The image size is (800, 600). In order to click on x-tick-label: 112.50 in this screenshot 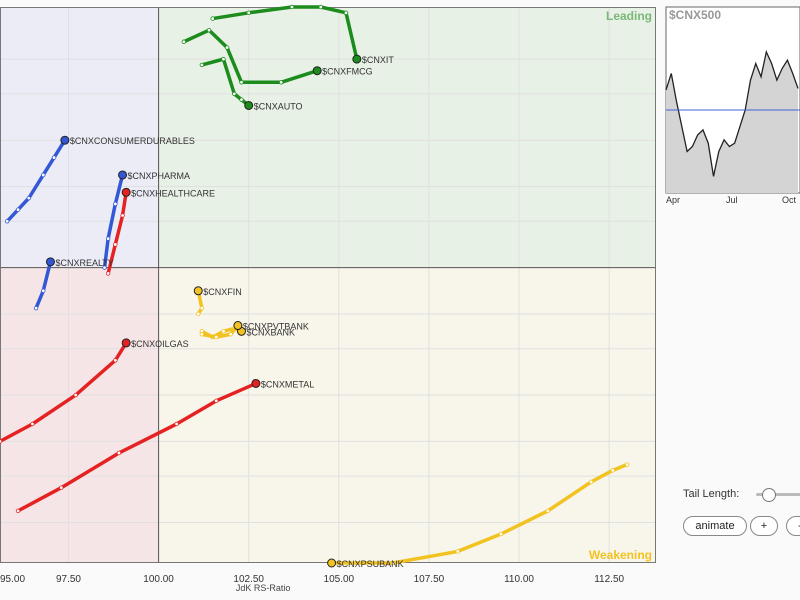, I will do `click(609, 579)`.